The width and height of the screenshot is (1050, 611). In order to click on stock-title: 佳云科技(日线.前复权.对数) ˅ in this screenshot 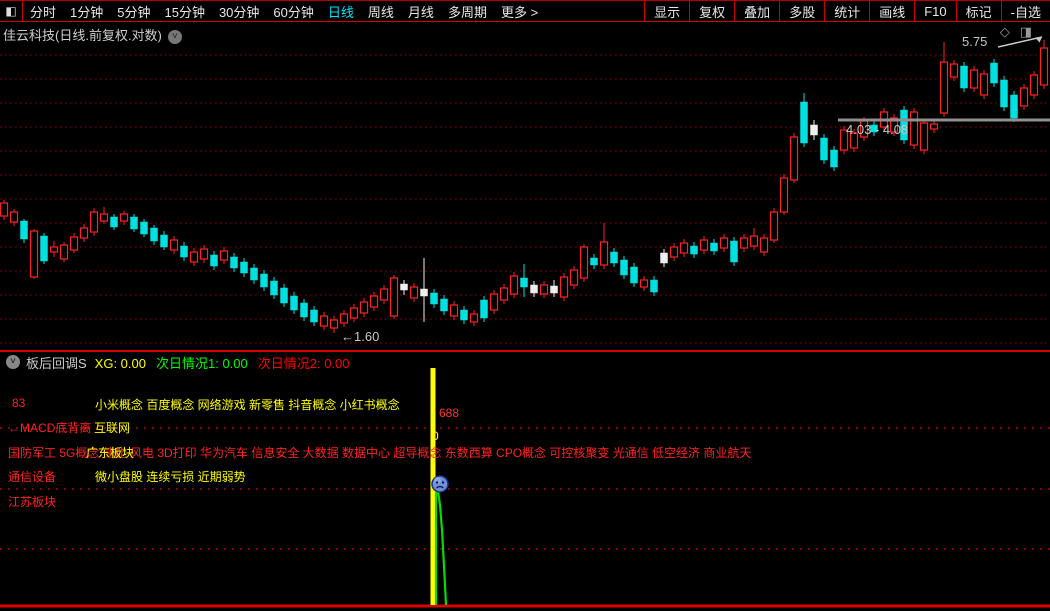, I will do `click(92, 34)`.